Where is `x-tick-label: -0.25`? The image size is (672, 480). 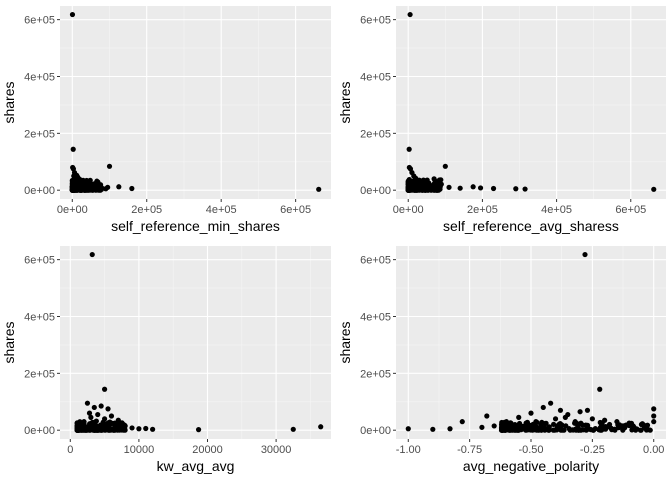 x-tick-label: -0.25 is located at coordinates (592, 450).